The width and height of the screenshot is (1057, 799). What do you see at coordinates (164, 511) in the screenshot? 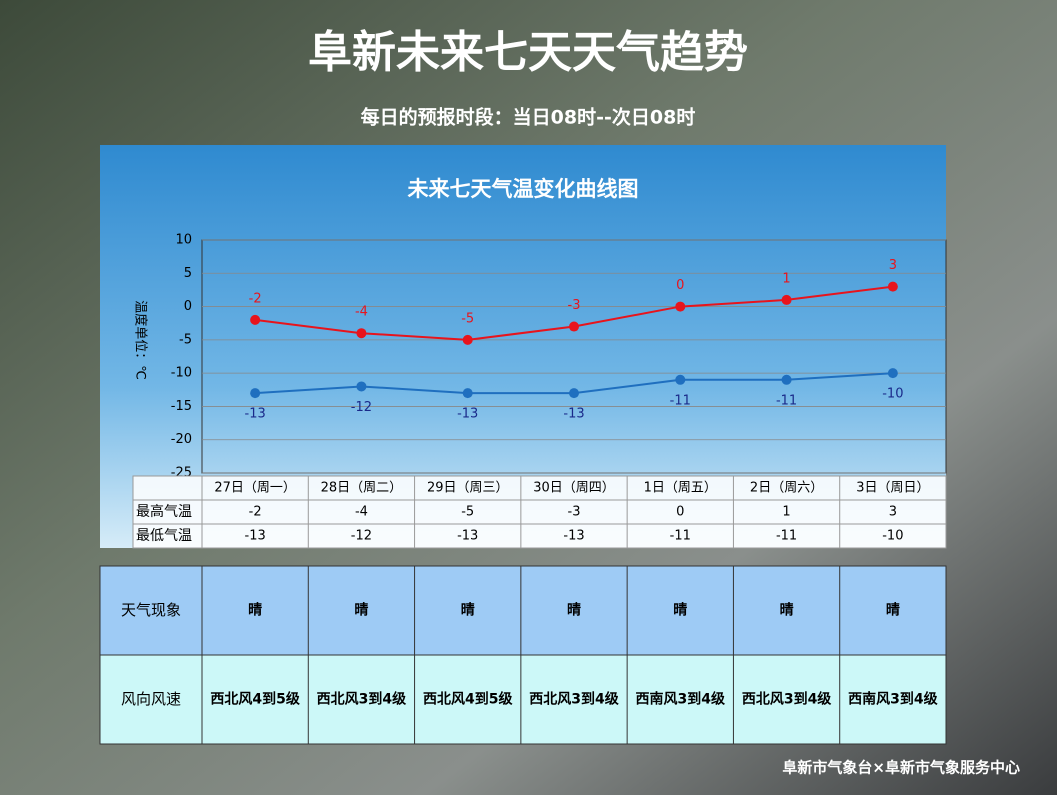
I see `table-row-label: 最高气温` at bounding box center [164, 511].